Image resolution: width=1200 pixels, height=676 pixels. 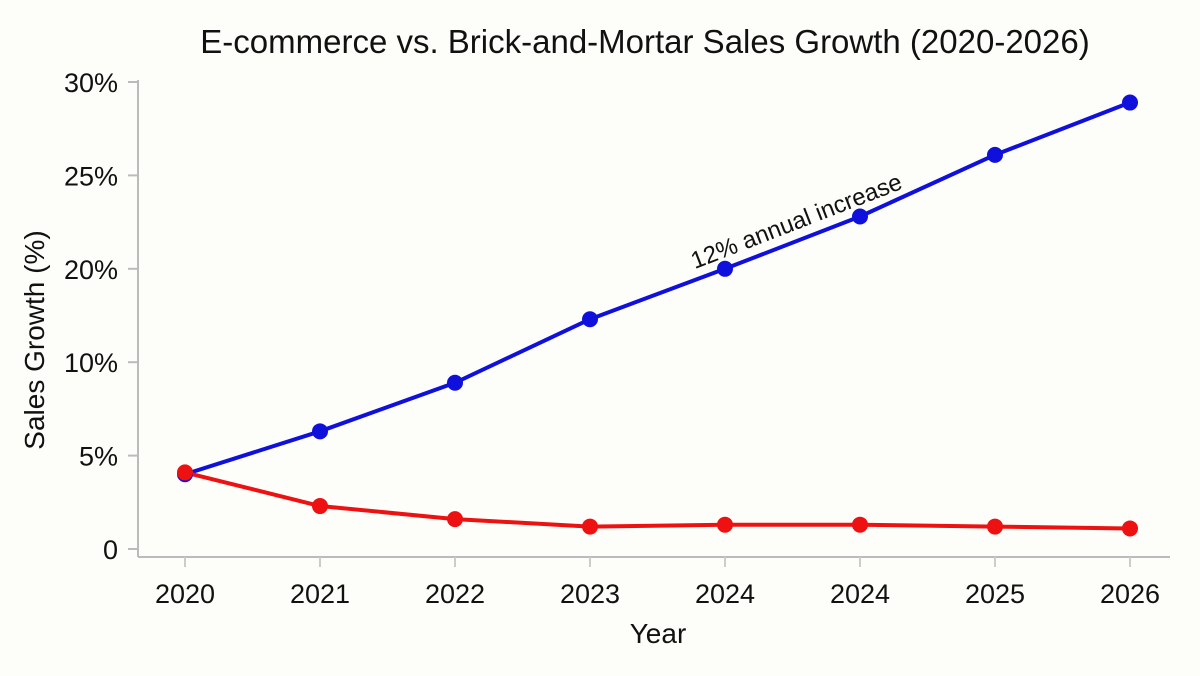 I want to click on y-tick-label: 5%, so click(x=98, y=457).